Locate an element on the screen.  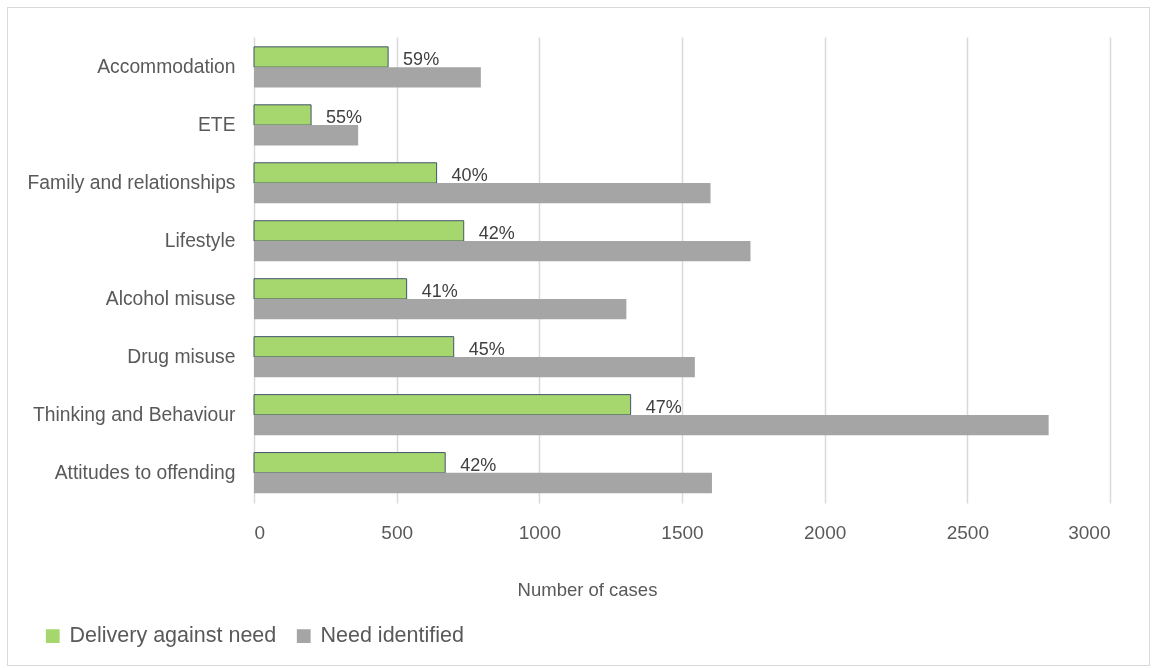
legend-label: Delivery against need is located at coordinates (173, 635).